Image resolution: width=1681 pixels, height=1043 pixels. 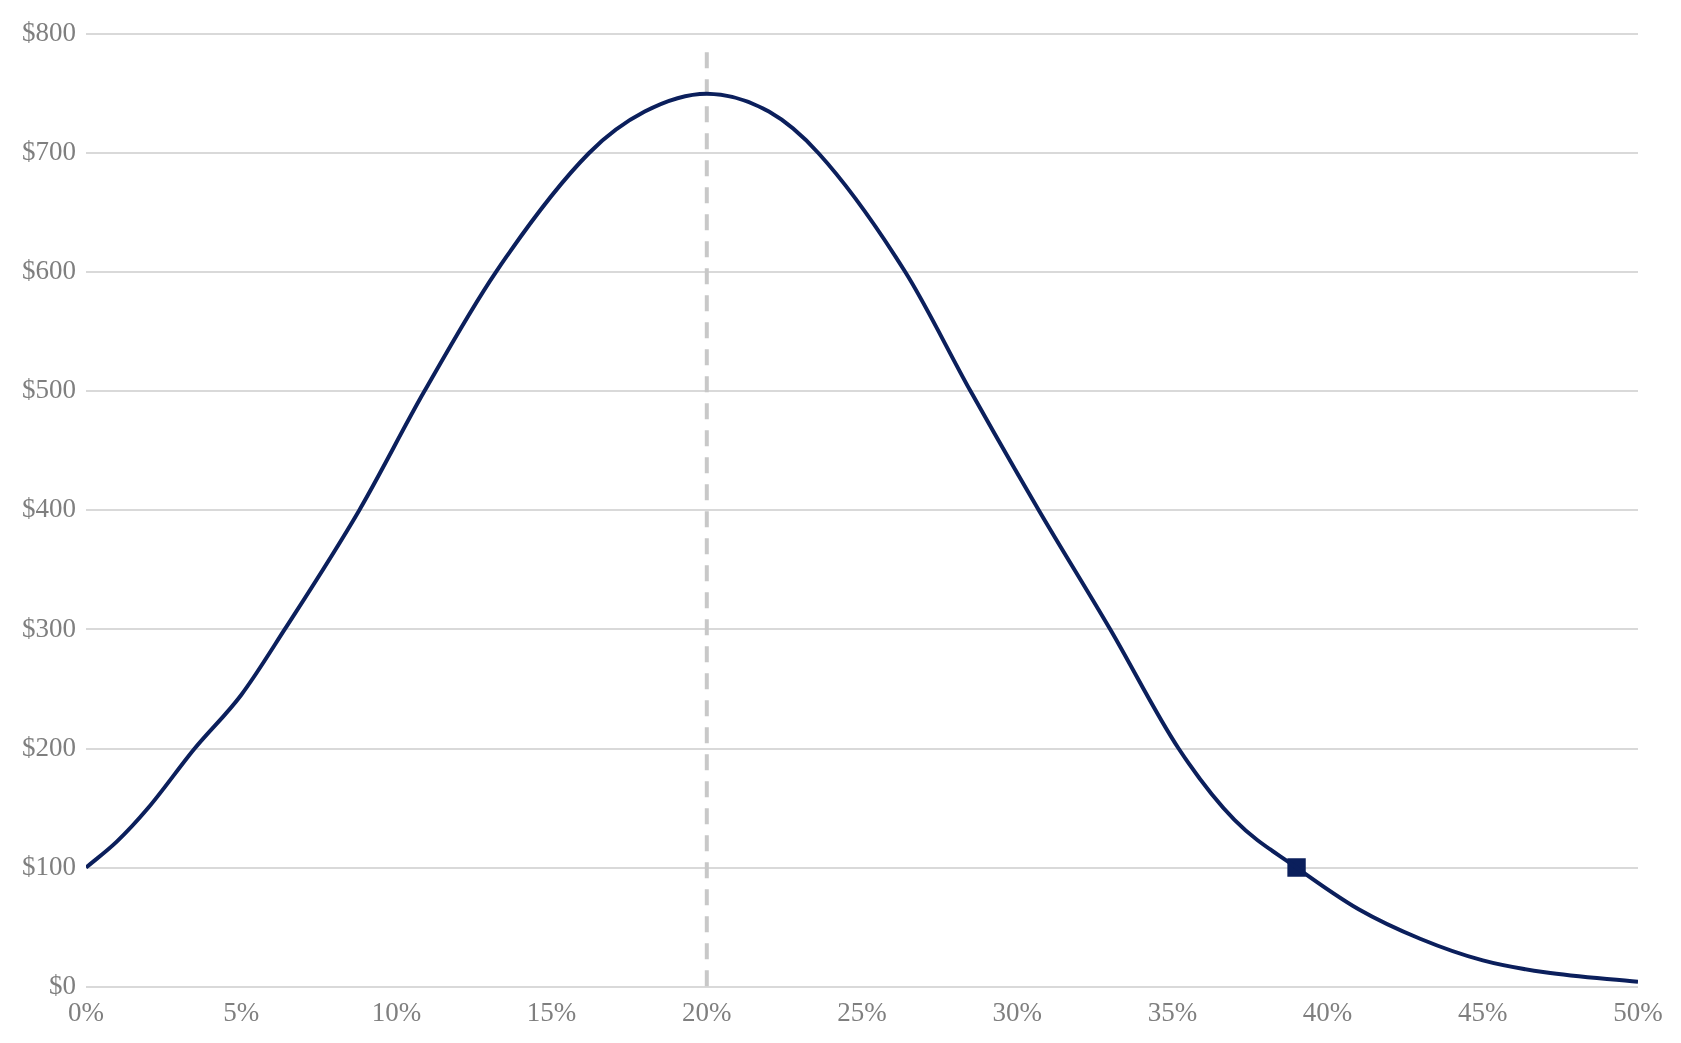 I want to click on x-tick-label: 50%, so click(x=1638, y=1011).